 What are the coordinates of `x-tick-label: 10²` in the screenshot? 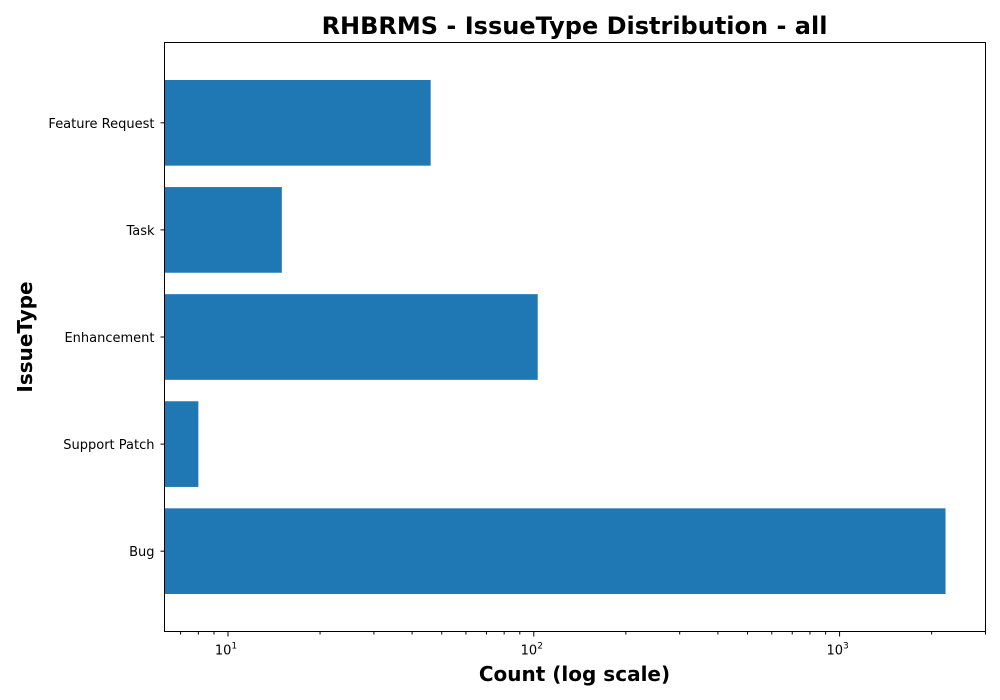 It's located at (532, 650).